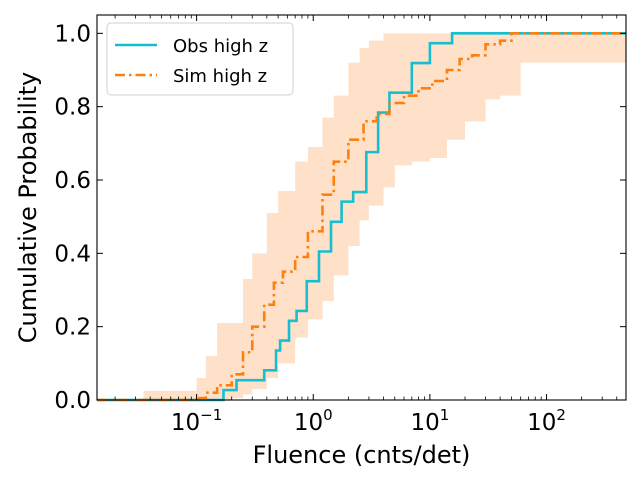  Describe the element at coordinates (220, 76) in the screenshot. I see `legend-label-sim: Sim high z` at that location.